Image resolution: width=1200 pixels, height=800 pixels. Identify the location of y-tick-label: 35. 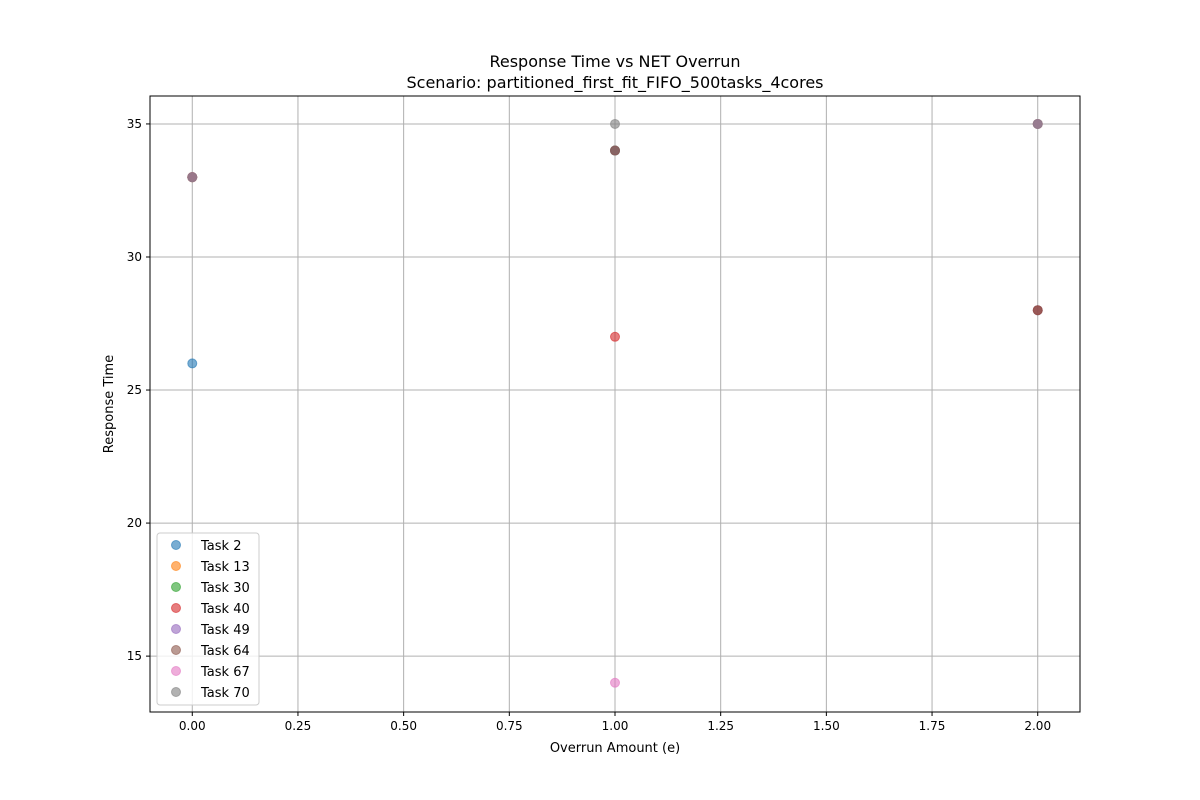
(134, 124).